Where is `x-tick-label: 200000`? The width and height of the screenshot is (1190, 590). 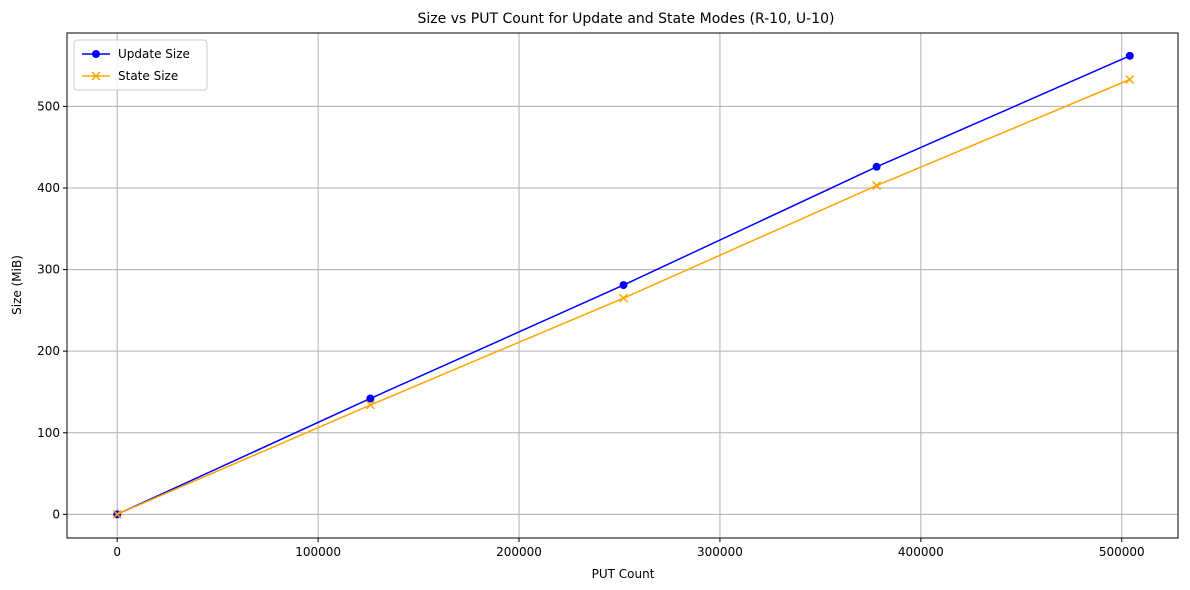
x-tick-label: 200000 is located at coordinates (519, 552).